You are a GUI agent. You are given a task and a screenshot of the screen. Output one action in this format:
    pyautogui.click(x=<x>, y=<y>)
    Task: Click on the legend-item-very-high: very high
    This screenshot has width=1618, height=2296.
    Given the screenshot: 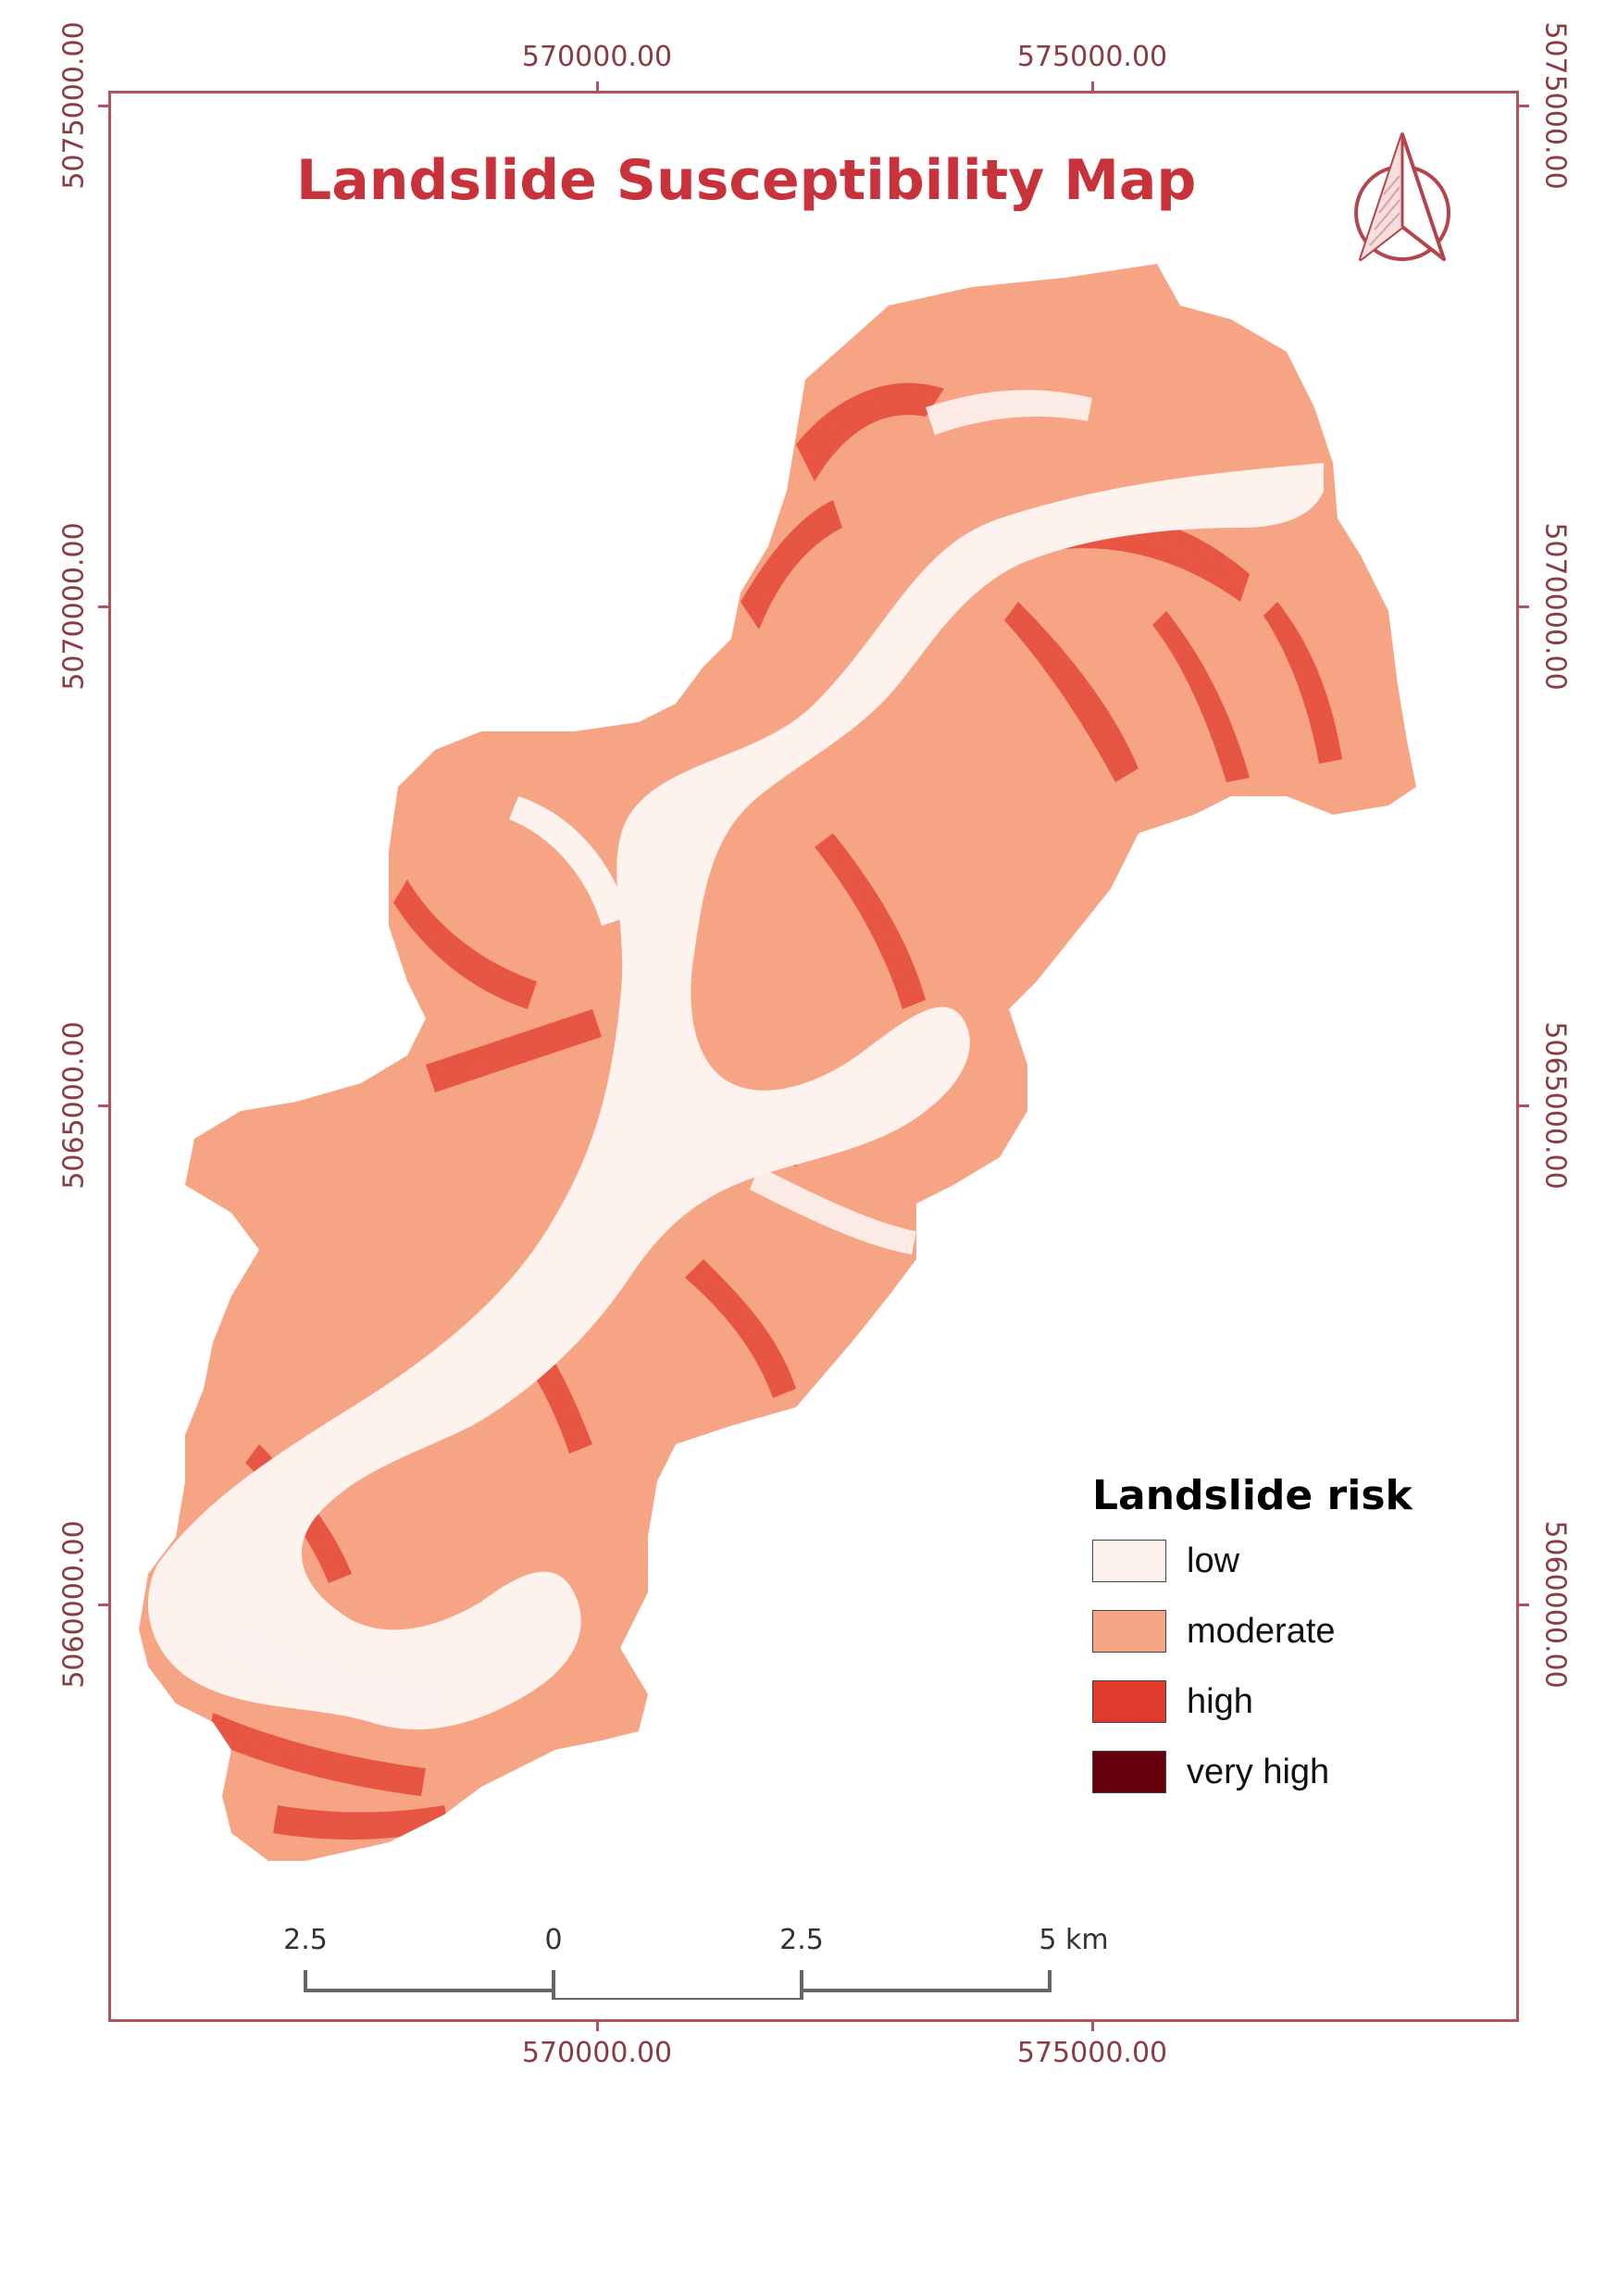 What is the action you would take?
    pyautogui.click(x=1210, y=1772)
    